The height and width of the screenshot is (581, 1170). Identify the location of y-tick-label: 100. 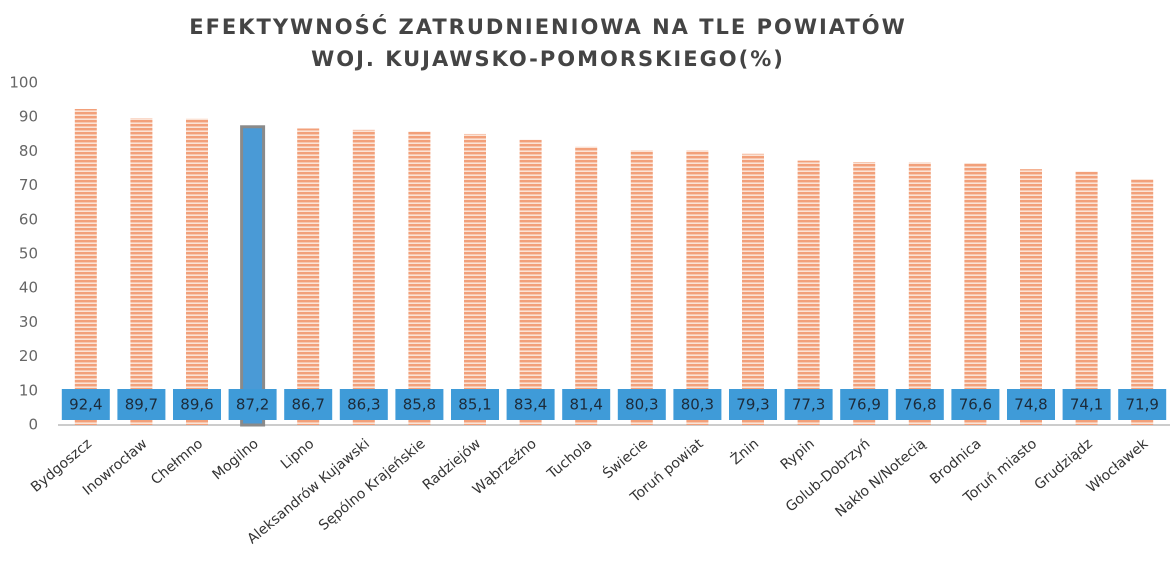
(23, 83).